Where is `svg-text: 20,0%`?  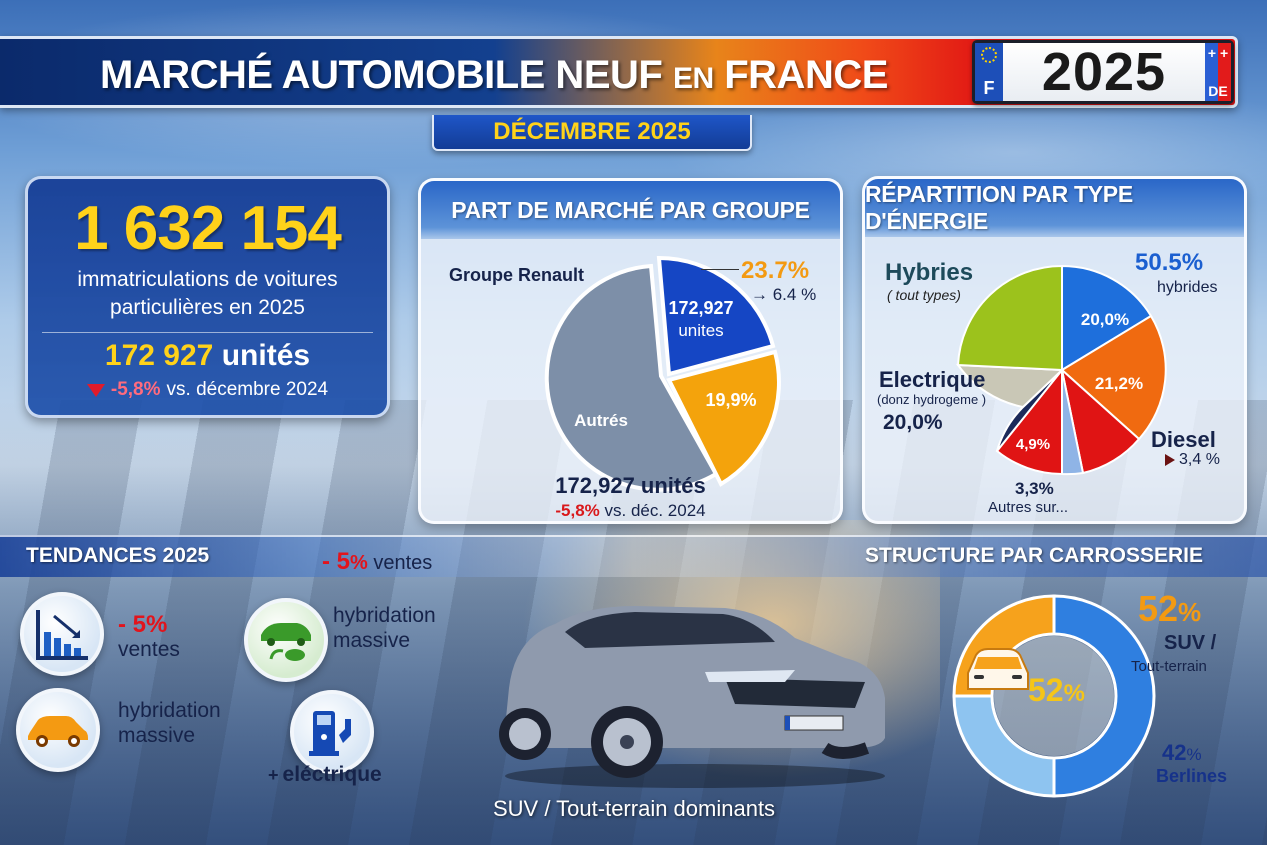
svg-text: 20,0% is located at coordinates (1105, 319).